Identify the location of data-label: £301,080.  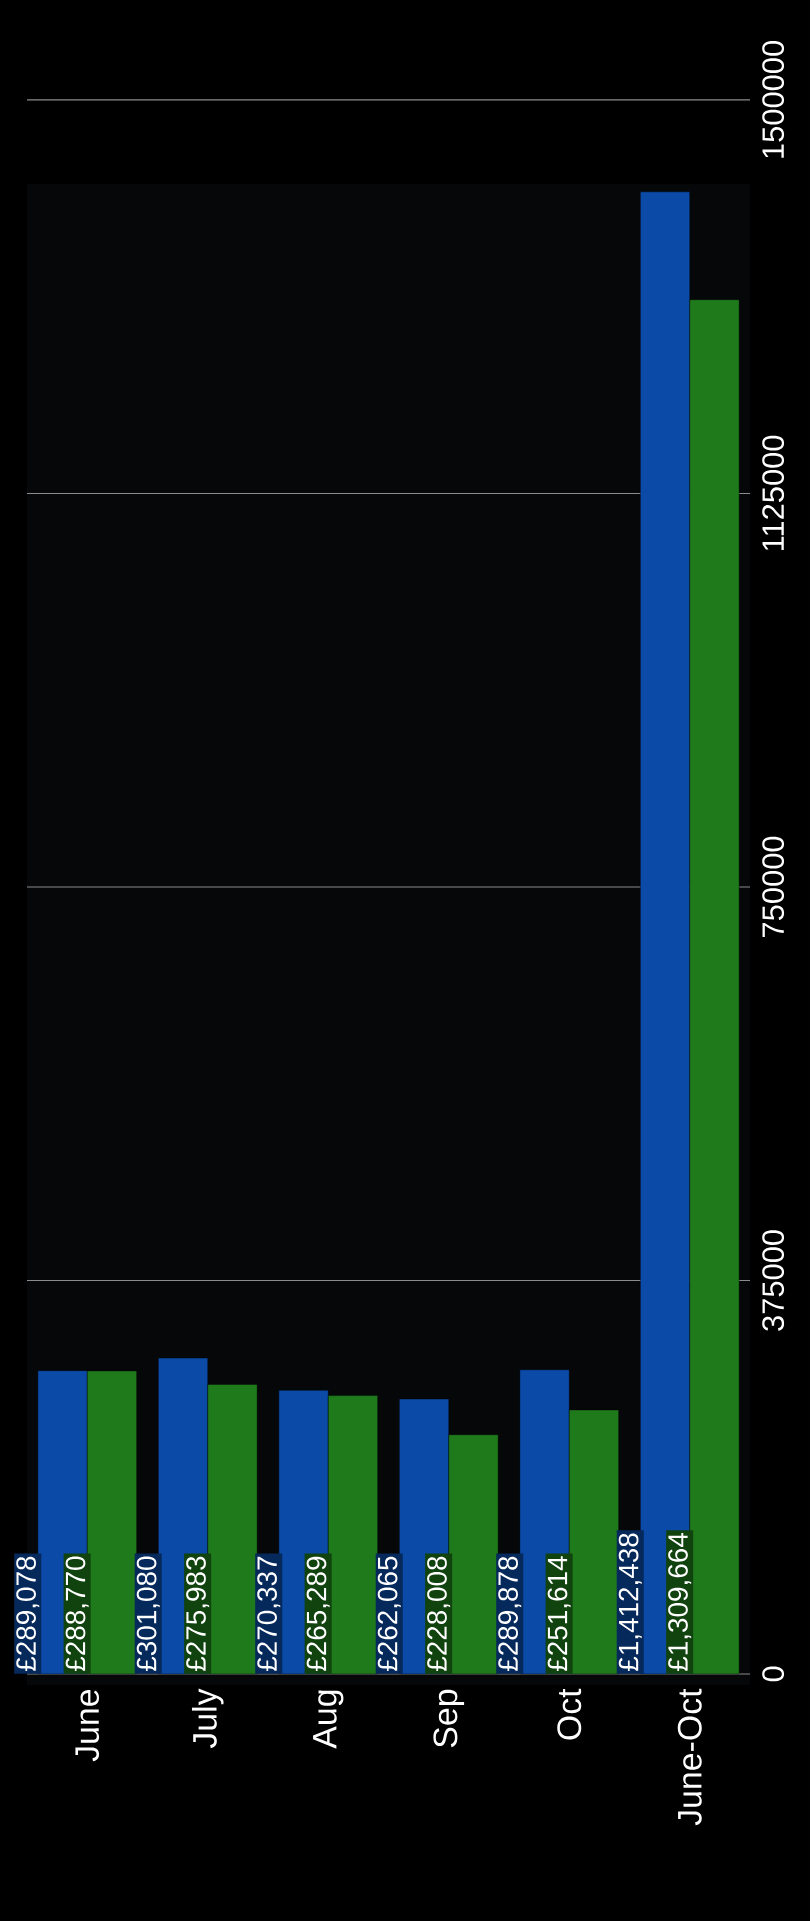
(148, 1613).